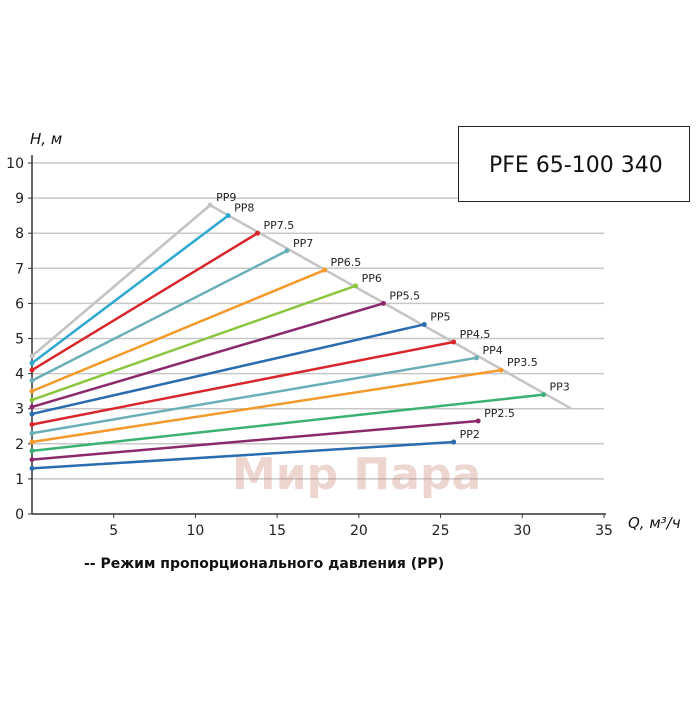  What do you see at coordinates (356, 286) in the screenshot?
I see `series-end-pp6` at bounding box center [356, 286].